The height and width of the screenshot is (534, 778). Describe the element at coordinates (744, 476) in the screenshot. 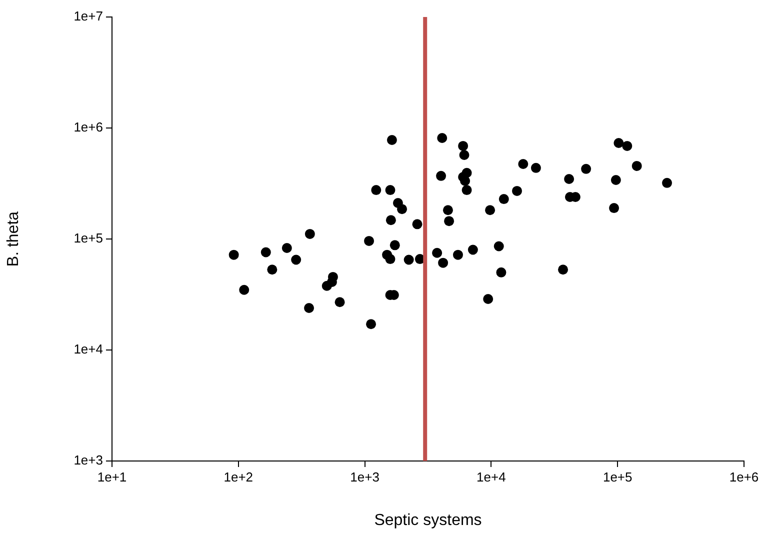

I see `x-tick-label: 1e+6` at that location.